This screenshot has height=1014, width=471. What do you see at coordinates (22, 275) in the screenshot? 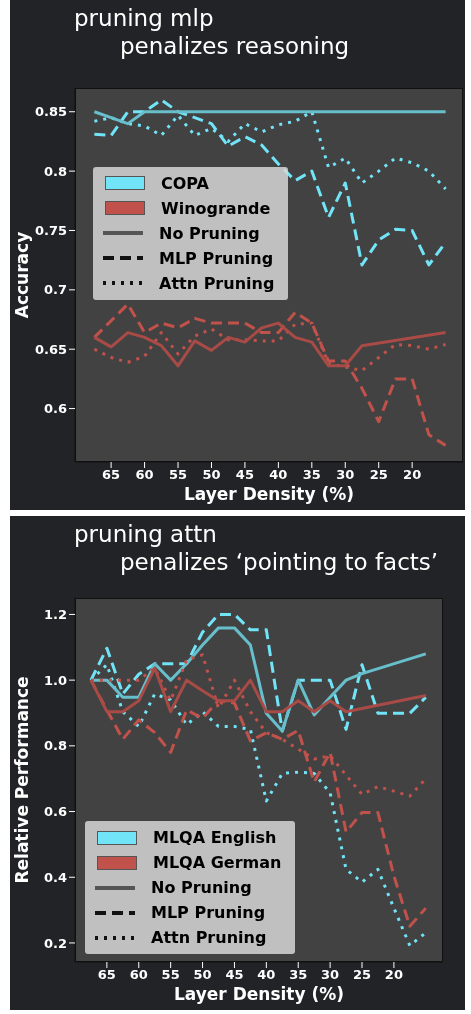
I see `y-axis-title: Accuracy` at bounding box center [22, 275].